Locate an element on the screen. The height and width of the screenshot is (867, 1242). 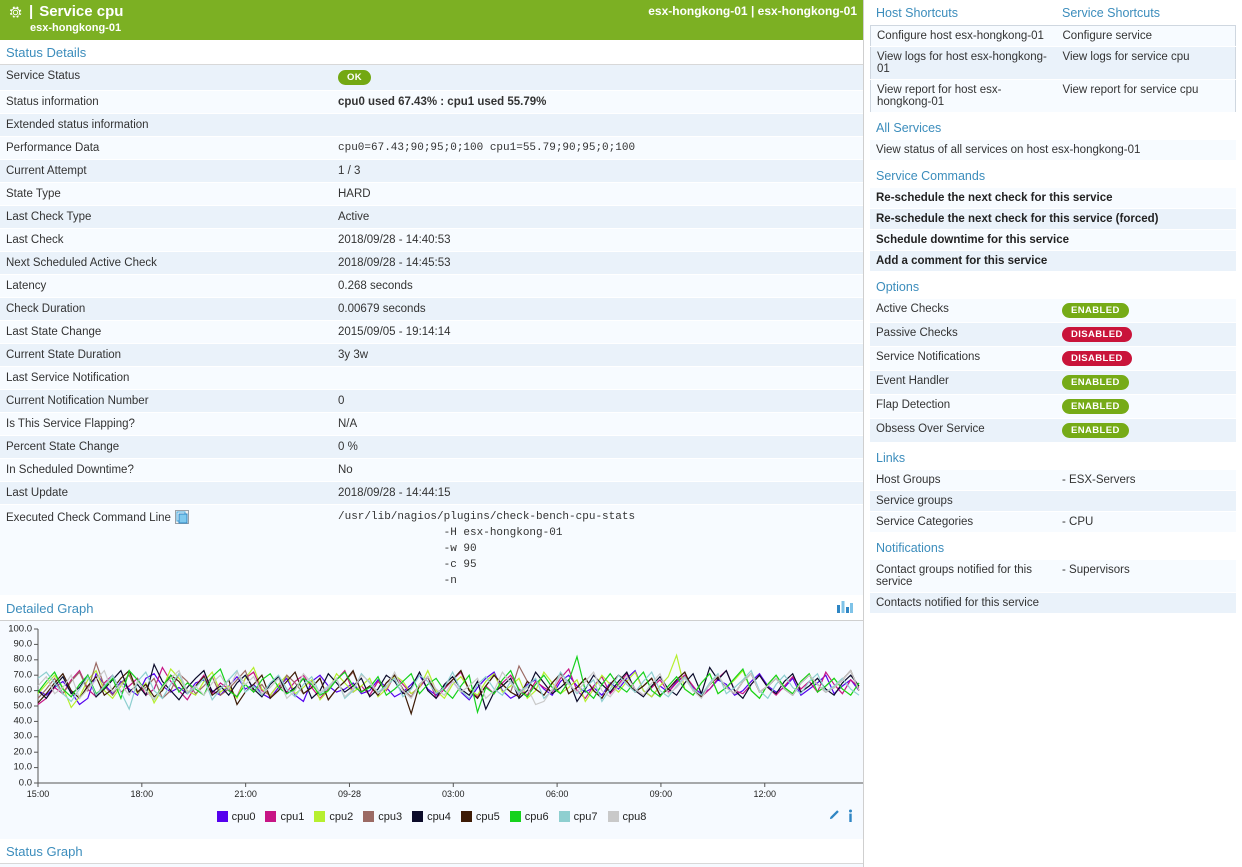
chart-series-cpu6 is located at coordinates (448, 684).